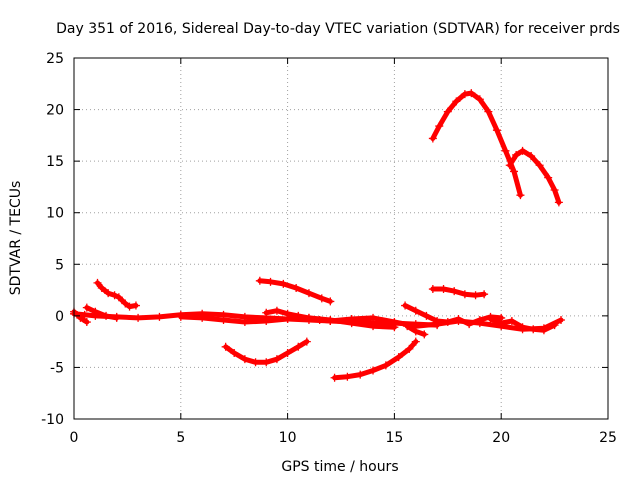 The height and width of the screenshot is (480, 640). Describe the element at coordinates (288, 438) in the screenshot. I see `x-tick-label: 10` at that location.